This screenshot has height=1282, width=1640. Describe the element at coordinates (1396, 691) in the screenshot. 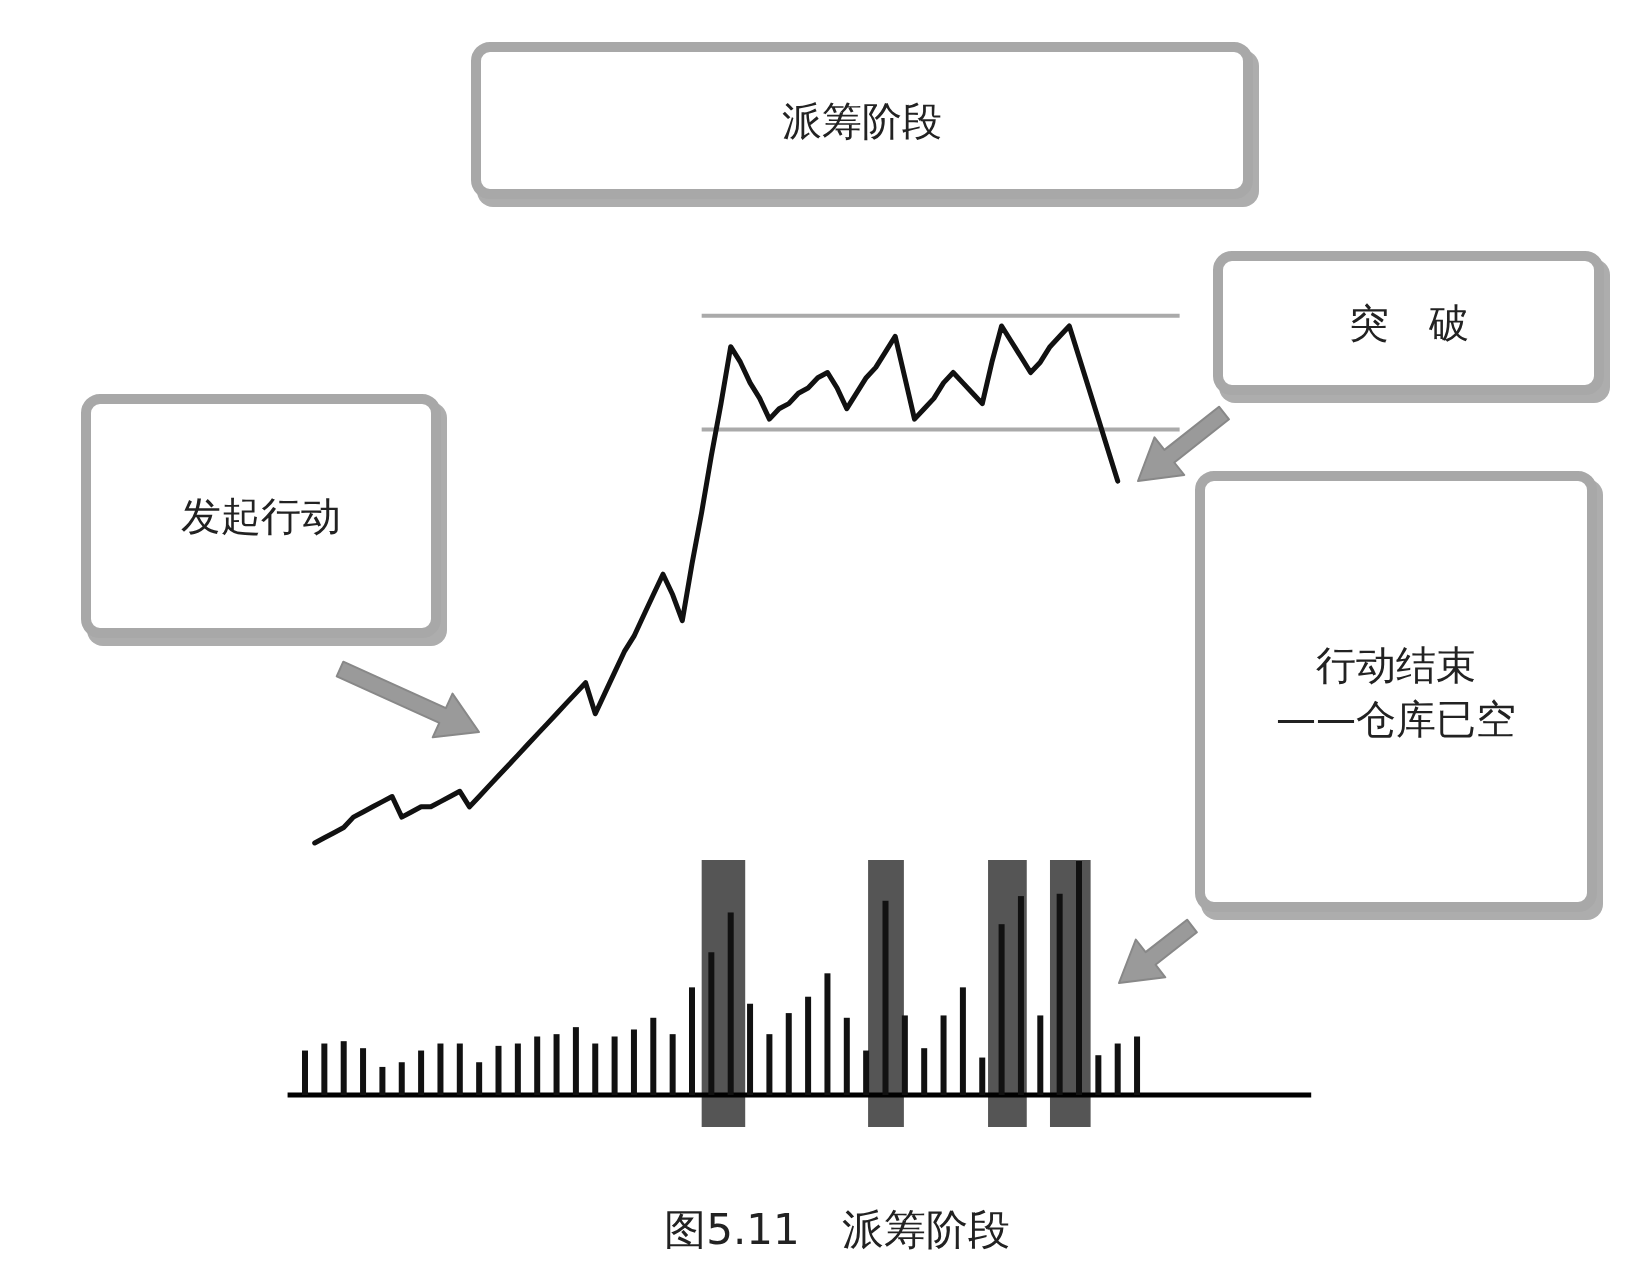

I see `text: 行动结束 ——仓库已空` at that location.